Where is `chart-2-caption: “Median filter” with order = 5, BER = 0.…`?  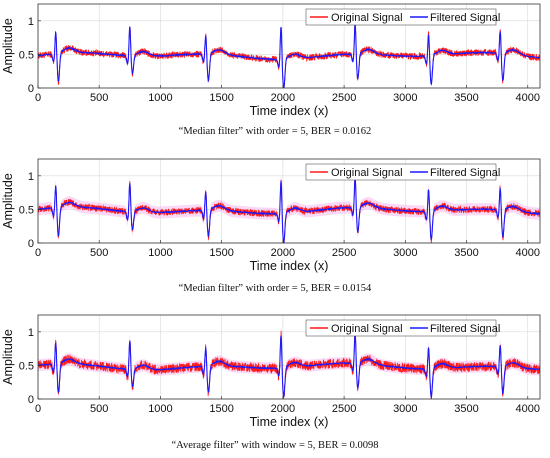
chart-2-caption: “Median filter” with order = 5, BER = 0.… is located at coordinates (275, 288).